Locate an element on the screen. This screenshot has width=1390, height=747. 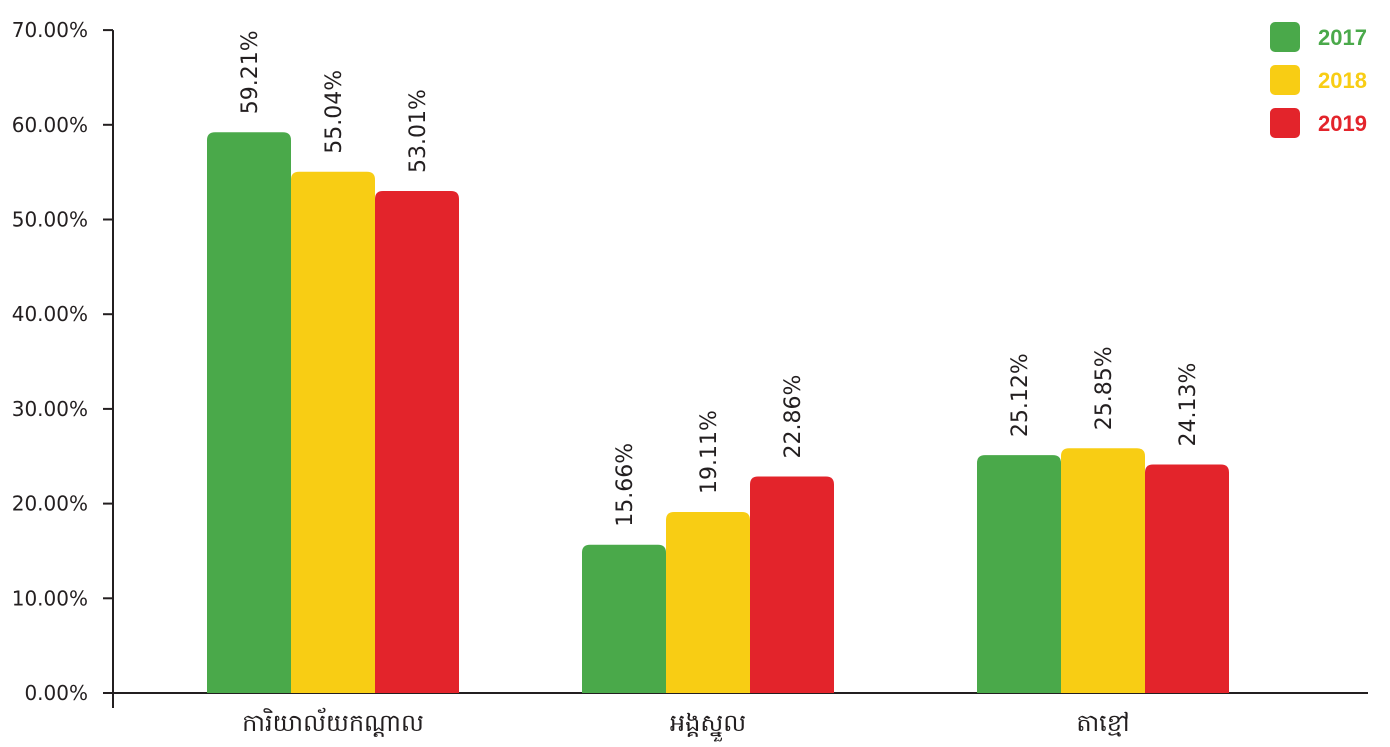
y-tick-label: 0.00% is located at coordinates (56, 693).